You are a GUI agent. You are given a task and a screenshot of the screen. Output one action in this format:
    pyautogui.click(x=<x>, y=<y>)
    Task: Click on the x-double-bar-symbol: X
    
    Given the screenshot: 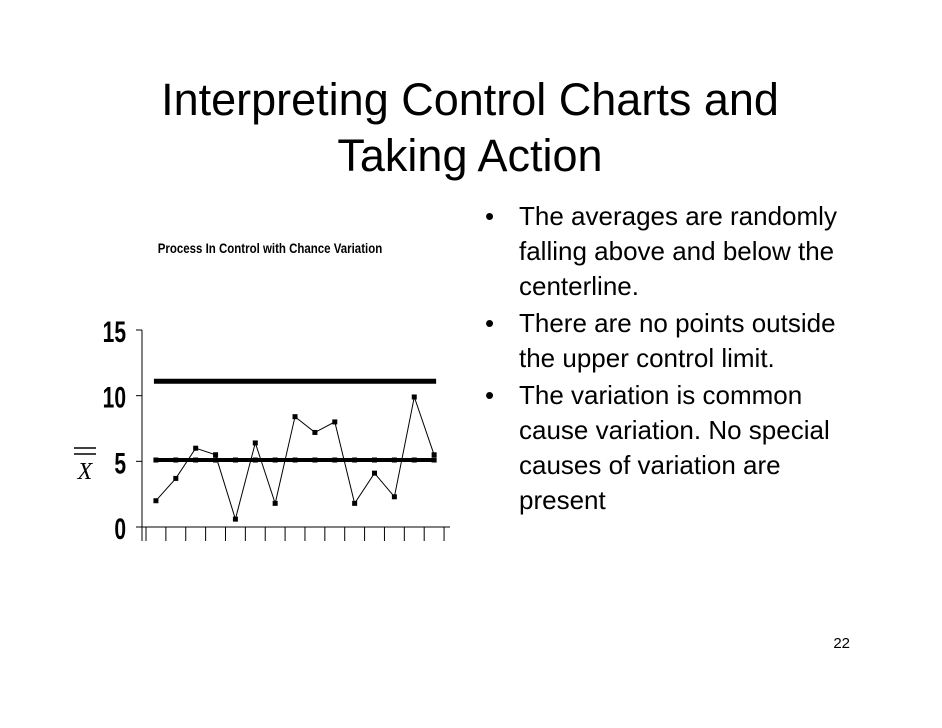 What is the action you would take?
    pyautogui.click(x=85, y=466)
    